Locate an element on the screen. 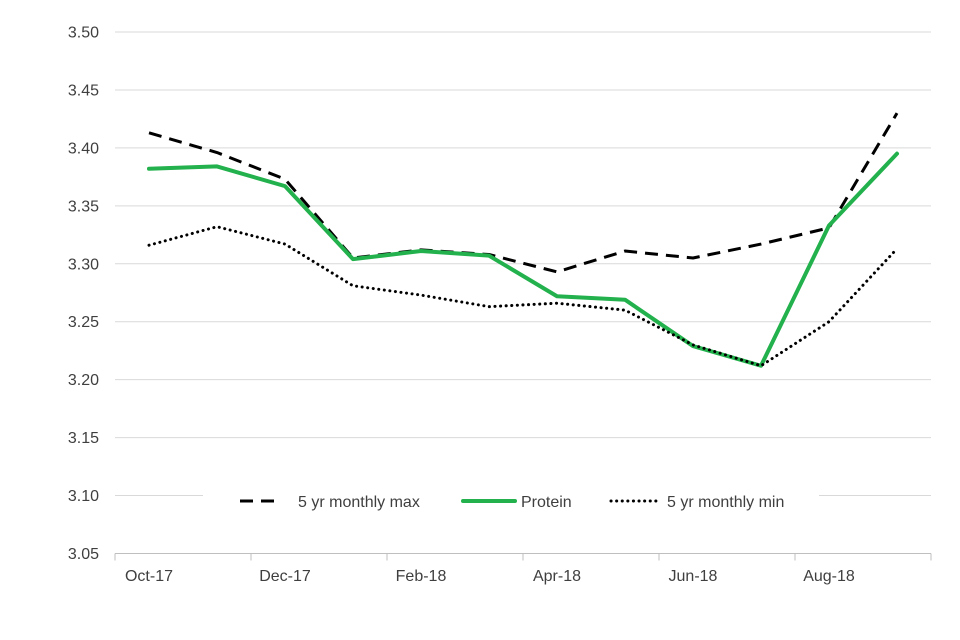 This screenshot has width=960, height=640. x-axis-tick-label: Oct-17 is located at coordinates (149, 576).